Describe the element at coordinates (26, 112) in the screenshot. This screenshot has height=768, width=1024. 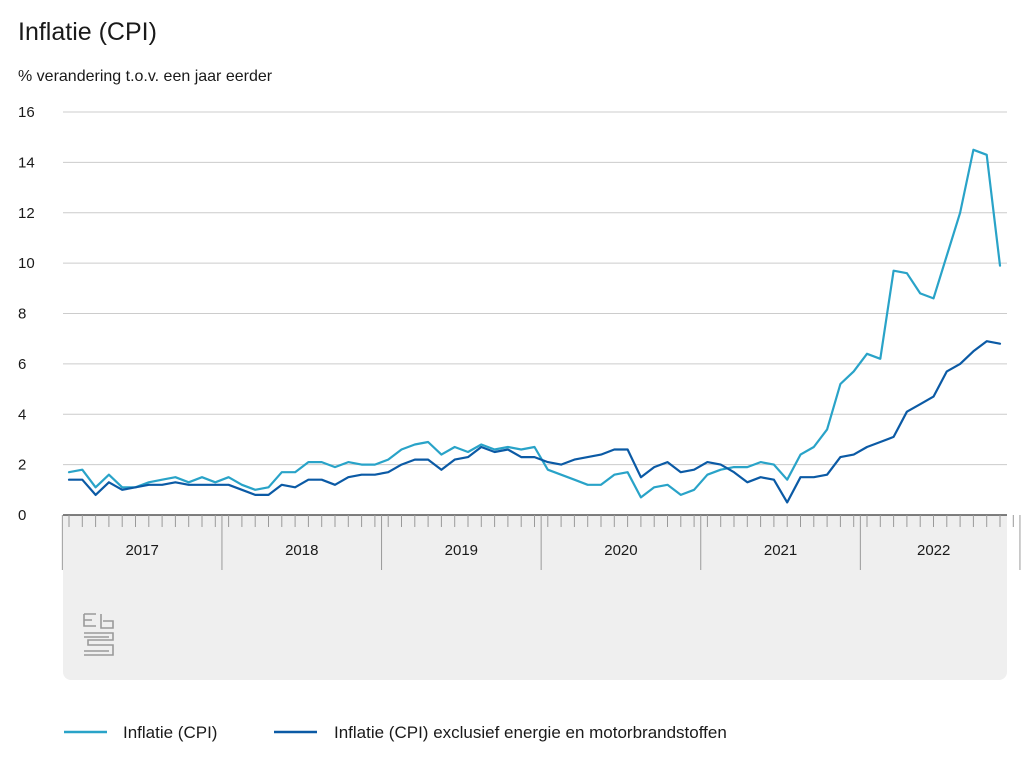
I see `y-tick-label: 16` at that location.